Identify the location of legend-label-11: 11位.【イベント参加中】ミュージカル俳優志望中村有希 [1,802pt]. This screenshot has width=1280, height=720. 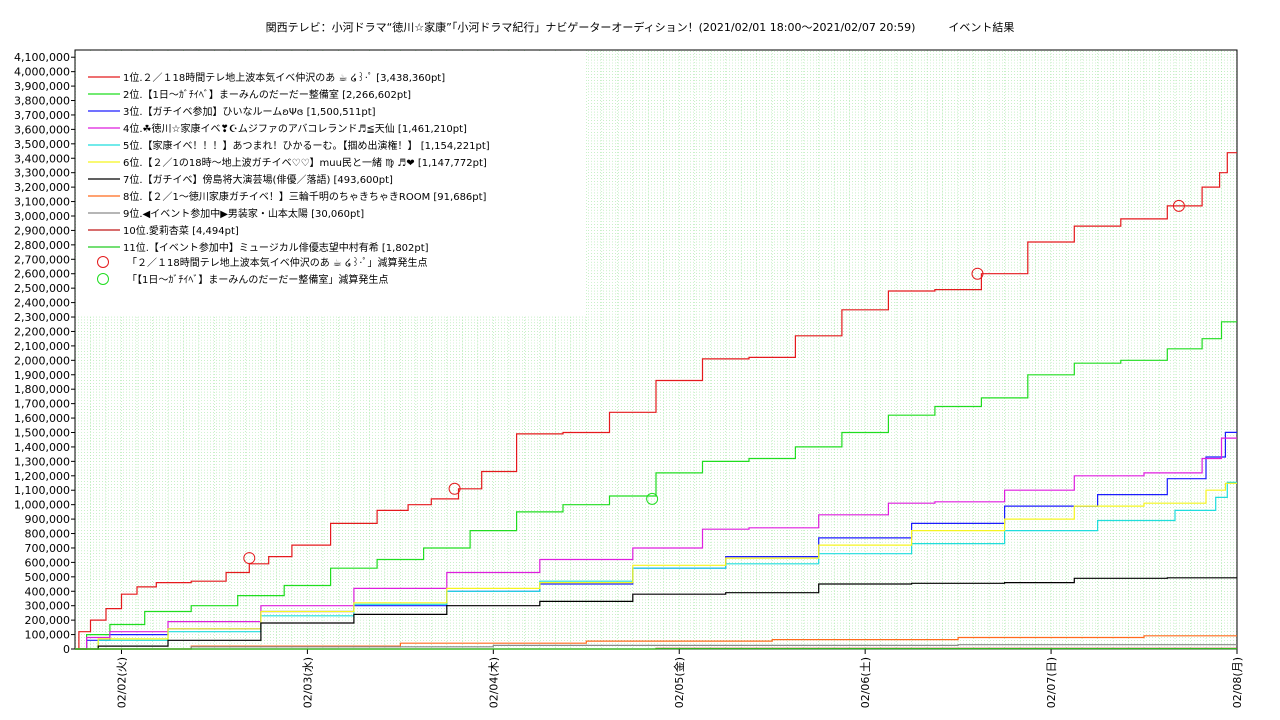
(276, 247).